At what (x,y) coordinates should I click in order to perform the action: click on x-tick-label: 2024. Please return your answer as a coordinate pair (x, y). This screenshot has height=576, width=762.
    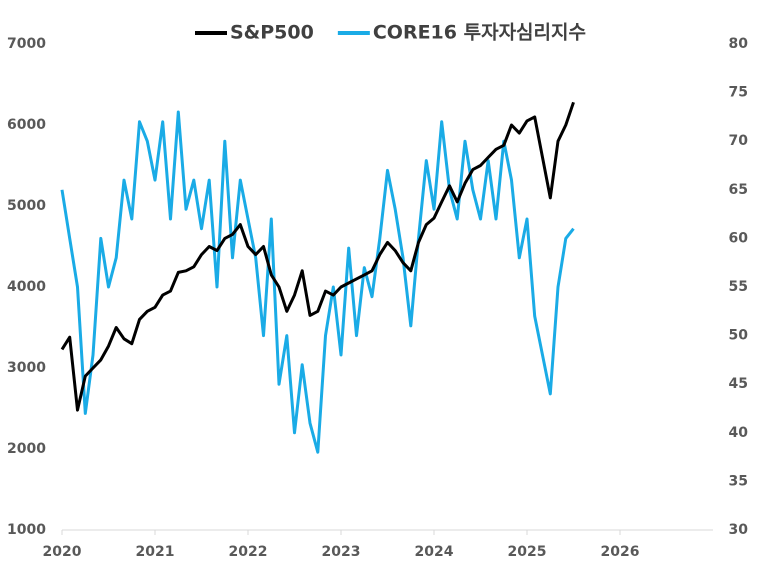
    Looking at the image, I should click on (434, 552).